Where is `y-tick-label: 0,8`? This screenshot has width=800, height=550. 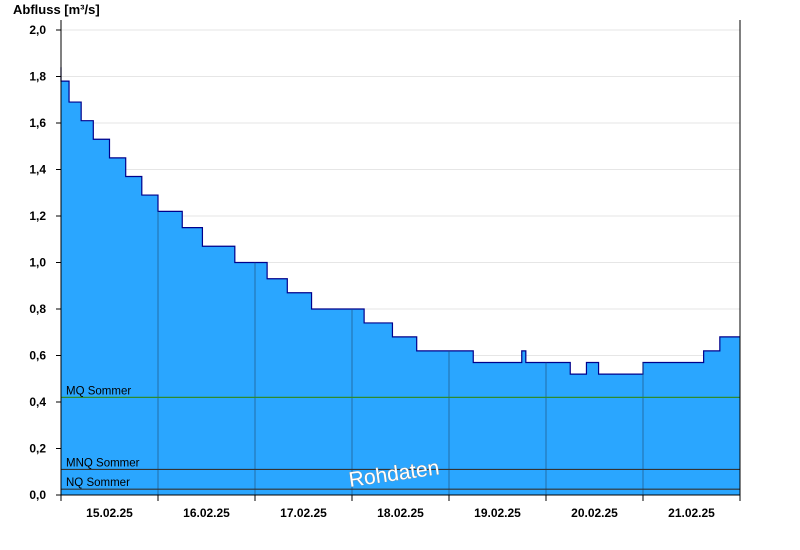 y-tick-label: 0,8 is located at coordinates (37, 309).